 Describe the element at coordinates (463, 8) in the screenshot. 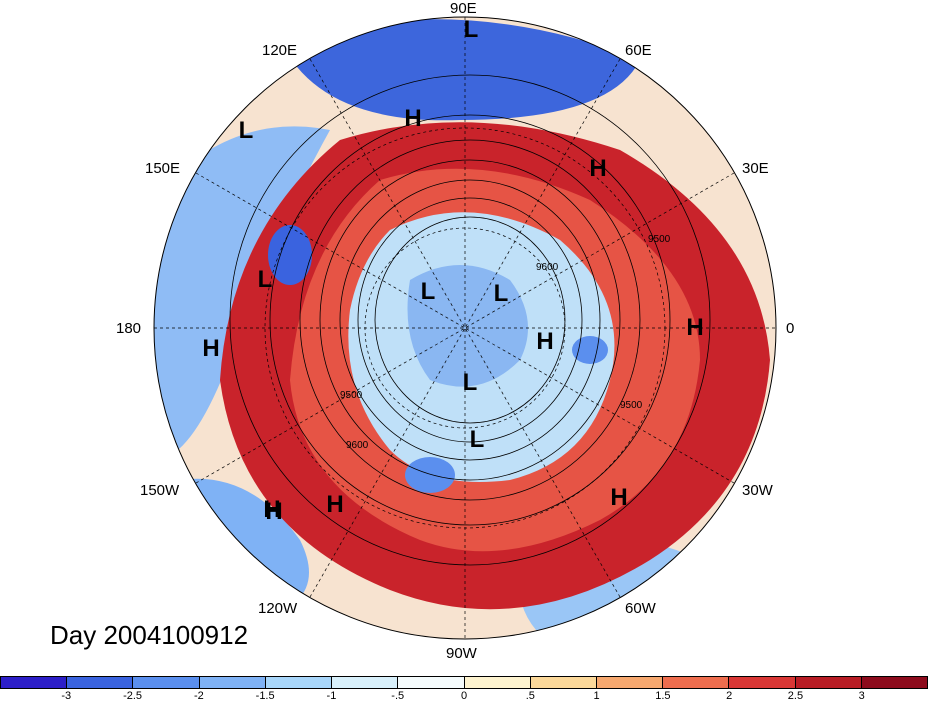

I see `lon-label-90e: 90E` at that location.